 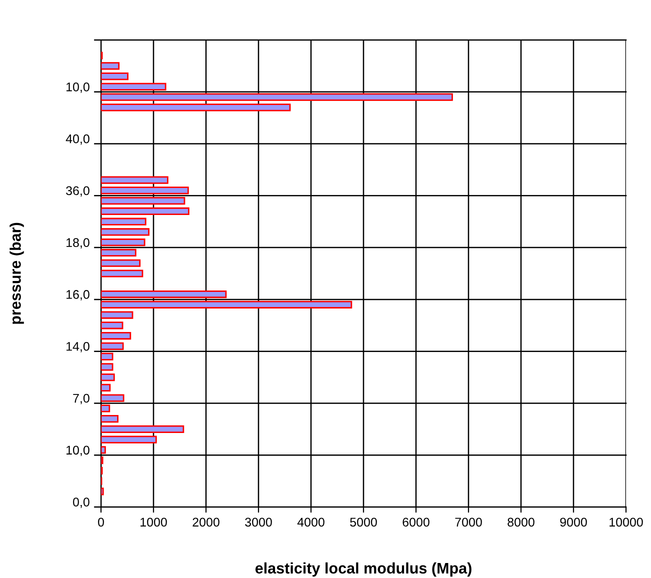 What do you see at coordinates (17, 273) in the screenshot?
I see `y-axis-title: pressure (bar)` at bounding box center [17, 273].